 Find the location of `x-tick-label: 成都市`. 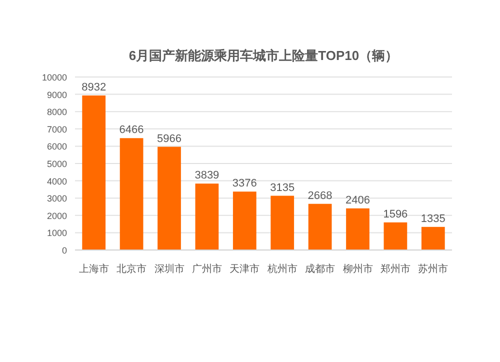

x-tick-label: 成都市 is located at coordinates (320, 269).